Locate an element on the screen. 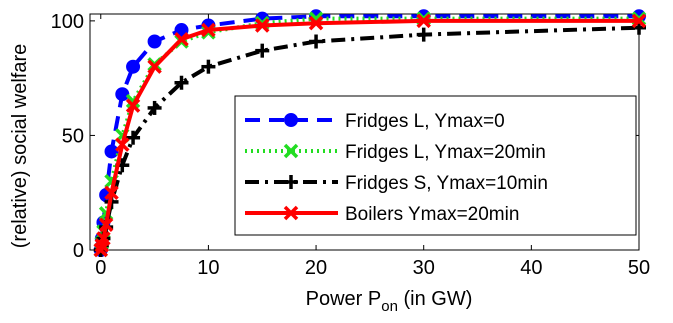 This screenshot has width=673, height=323. y-tick-label: 50 is located at coordinates (73, 136).